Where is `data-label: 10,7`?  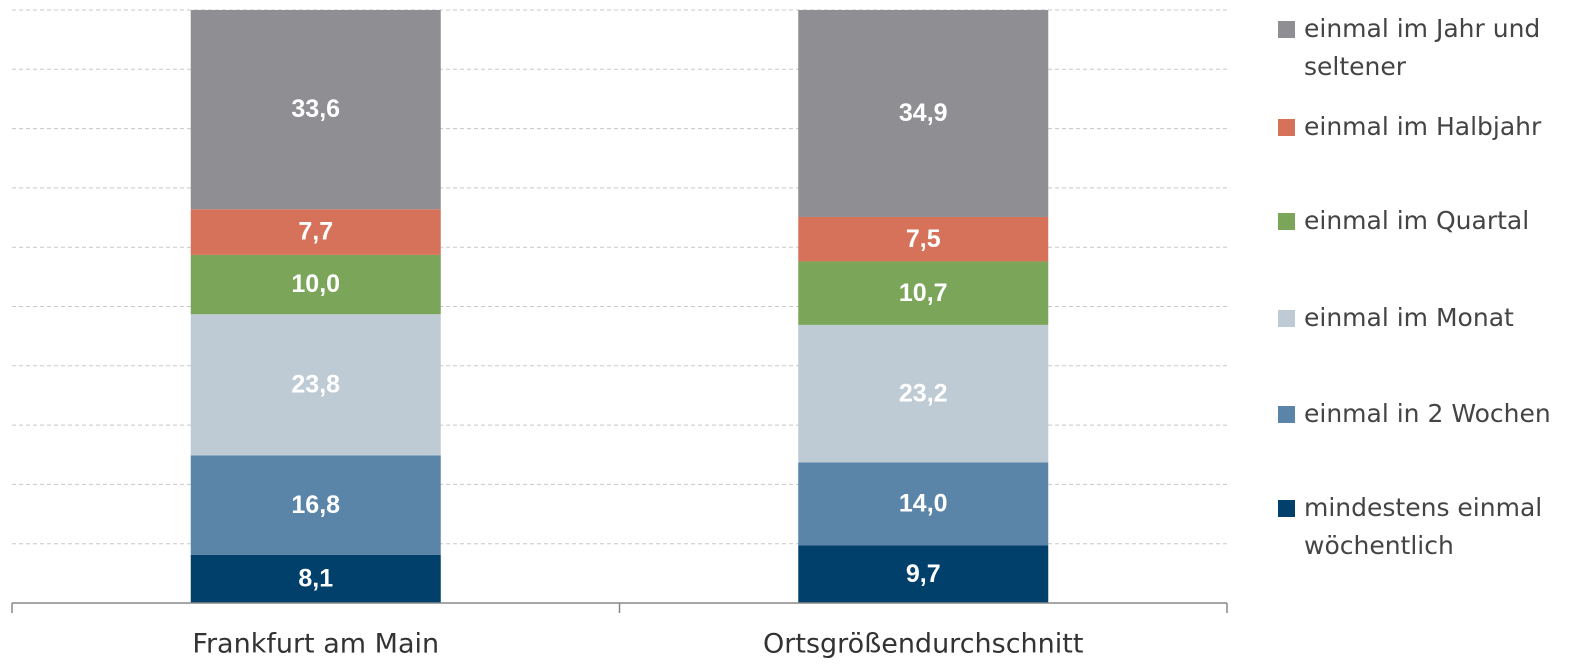
data-label: 10,7 is located at coordinates (923, 293).